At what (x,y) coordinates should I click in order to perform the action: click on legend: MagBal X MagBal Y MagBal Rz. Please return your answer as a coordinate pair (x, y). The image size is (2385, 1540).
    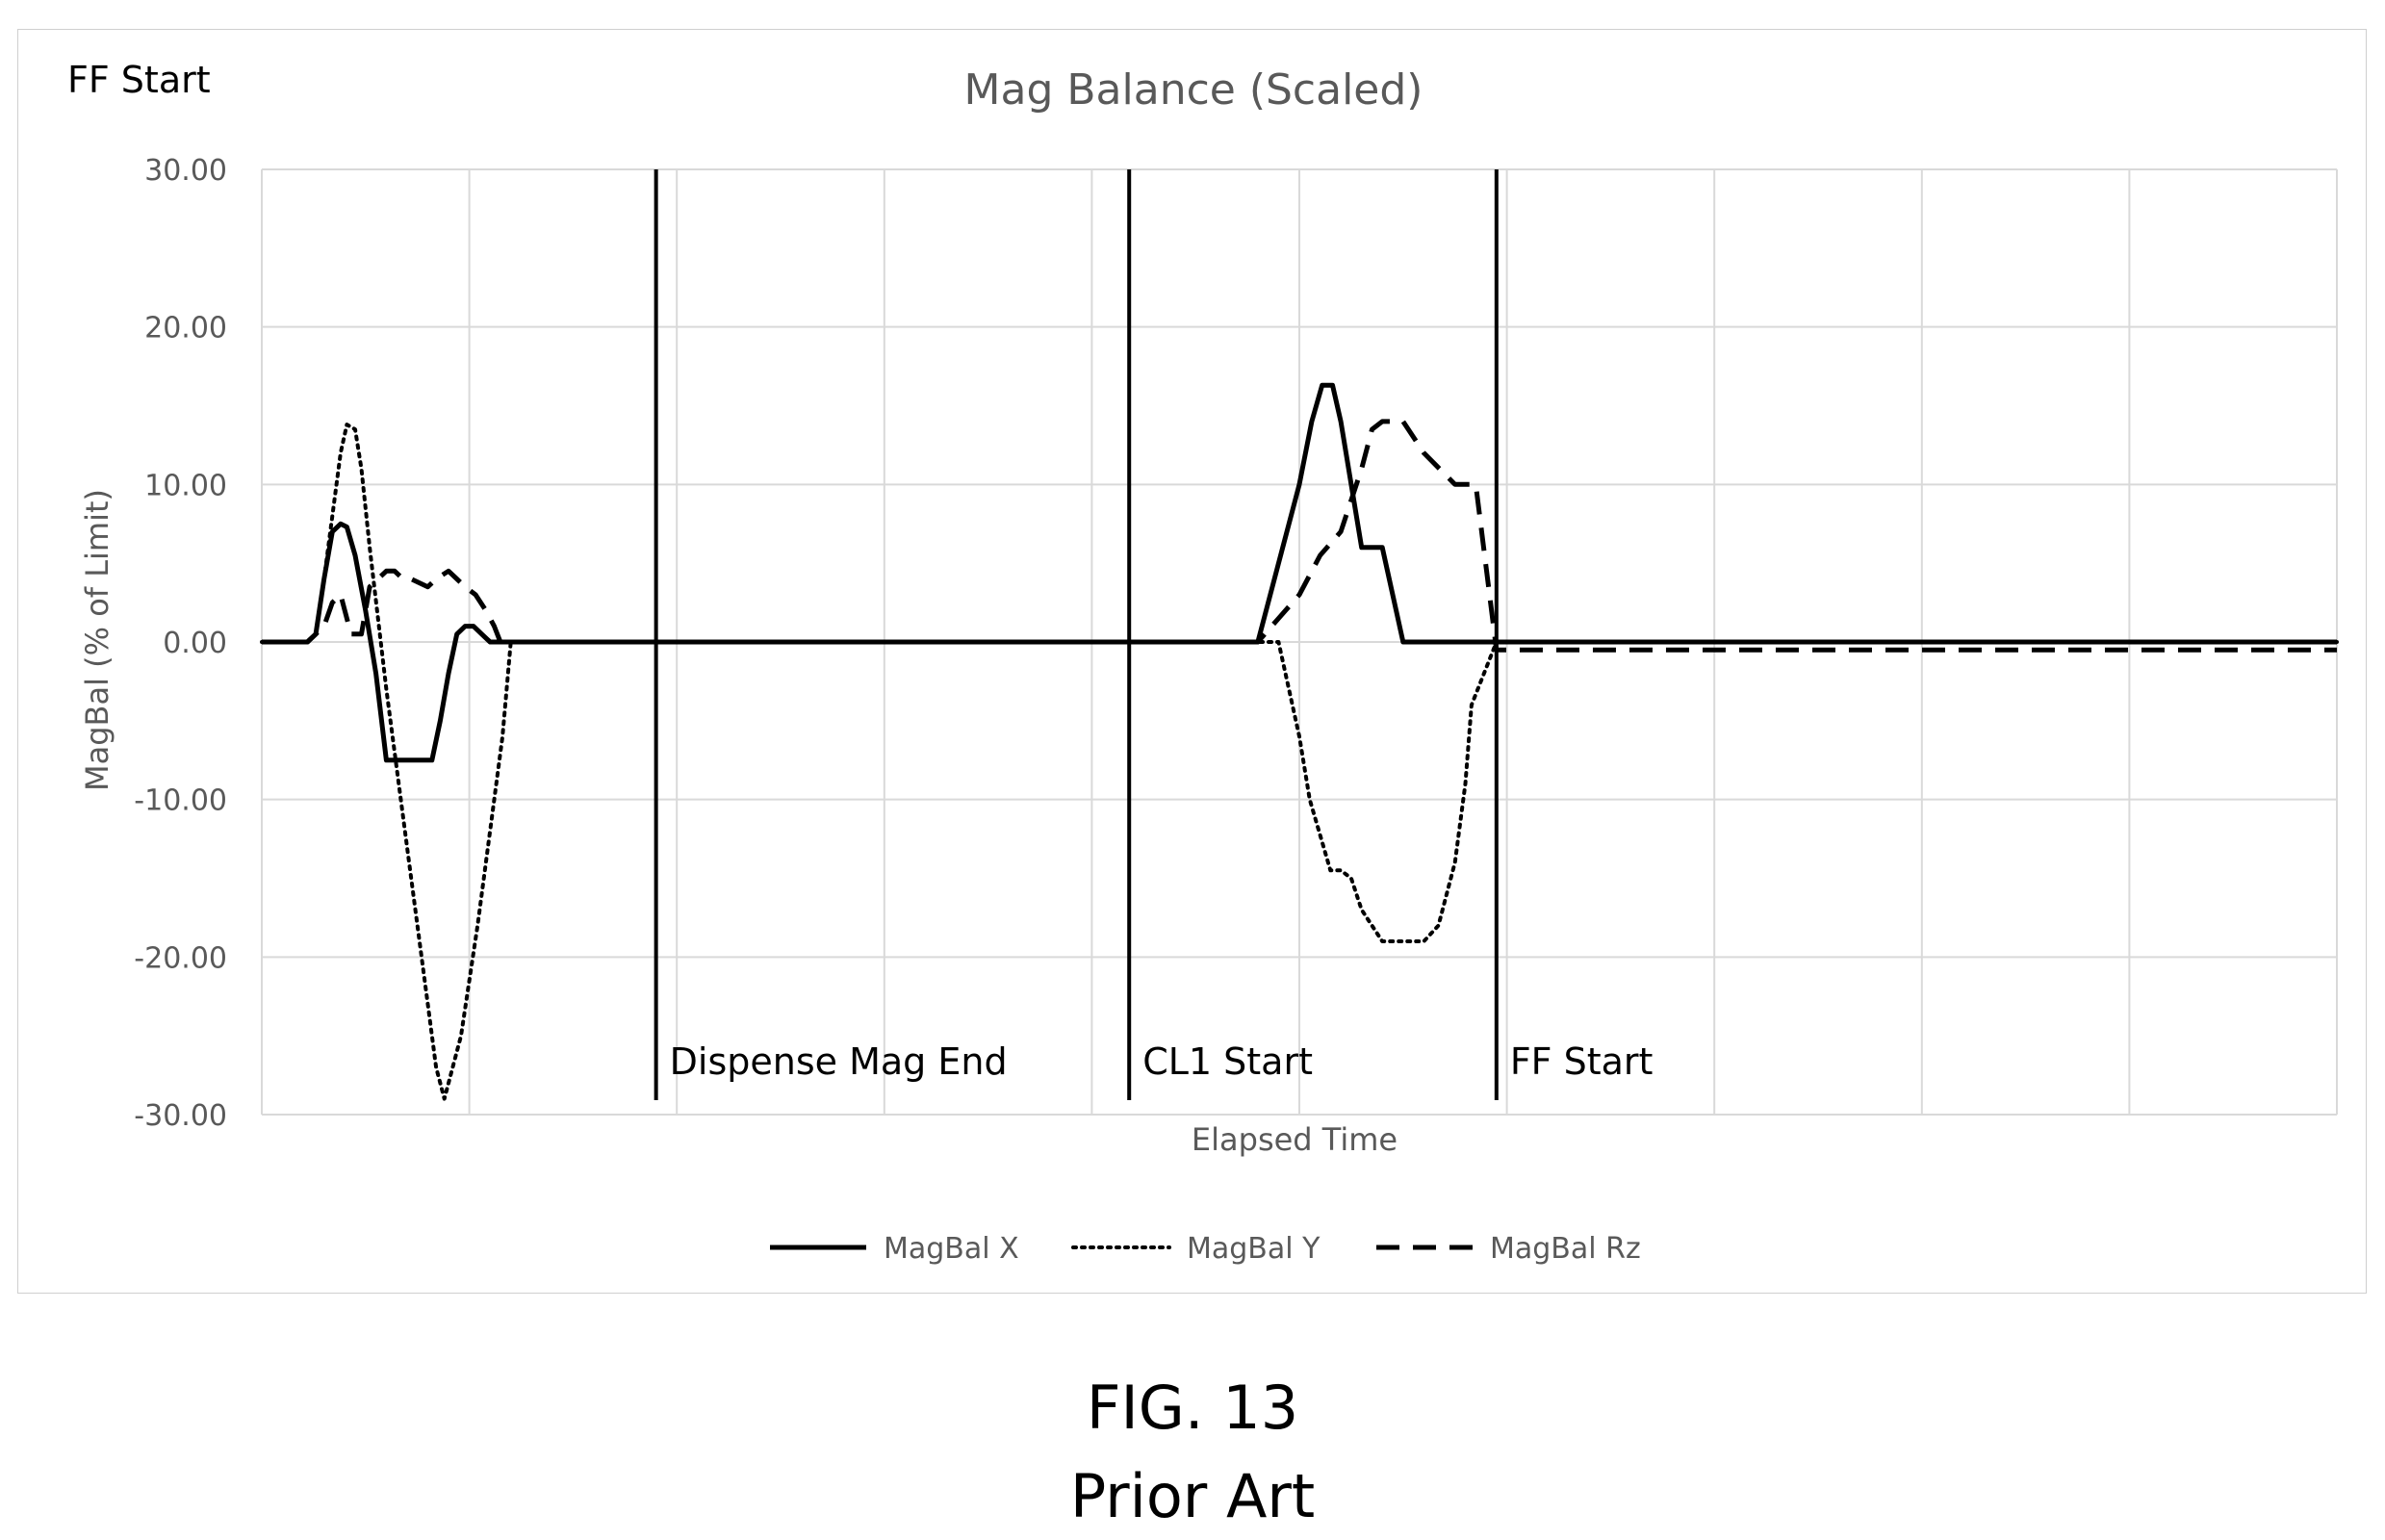
    Looking at the image, I should click on (1205, 1249).